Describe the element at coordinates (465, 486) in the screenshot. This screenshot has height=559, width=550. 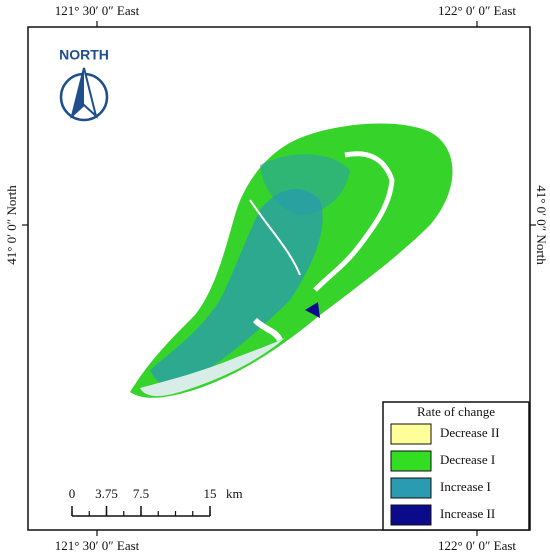
I see `legend-label: Increase I` at that location.